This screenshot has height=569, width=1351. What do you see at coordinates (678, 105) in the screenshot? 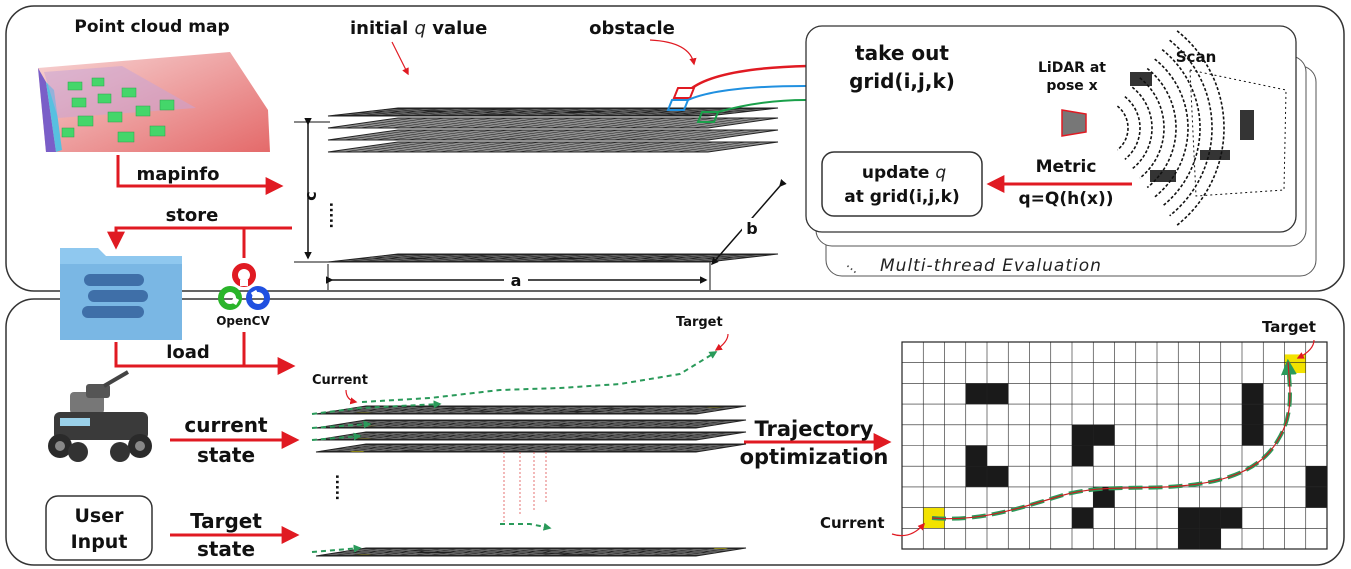
I see `selection-box-blue` at bounding box center [678, 105].